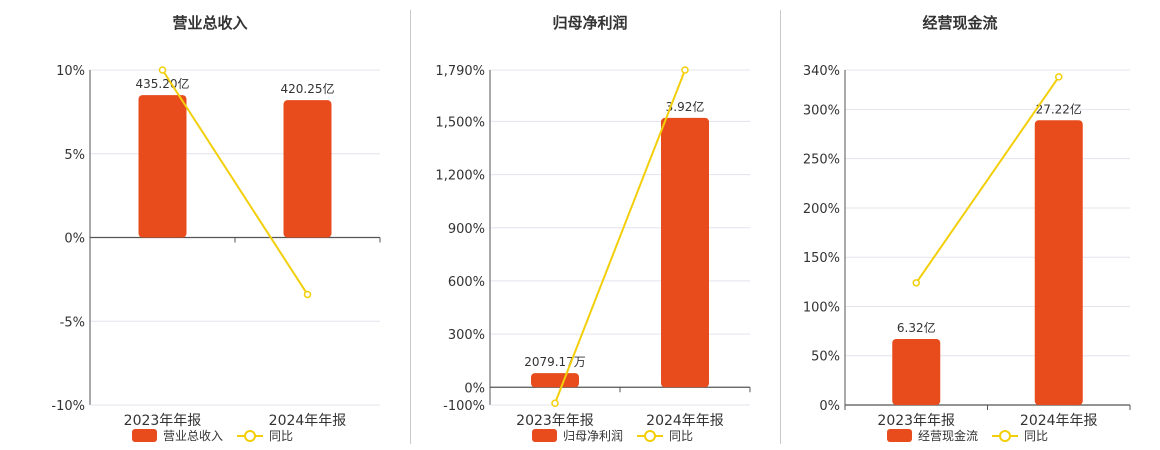  Describe the element at coordinates (555, 362) in the screenshot. I see `bar-value-label: 2079.17万` at that location.